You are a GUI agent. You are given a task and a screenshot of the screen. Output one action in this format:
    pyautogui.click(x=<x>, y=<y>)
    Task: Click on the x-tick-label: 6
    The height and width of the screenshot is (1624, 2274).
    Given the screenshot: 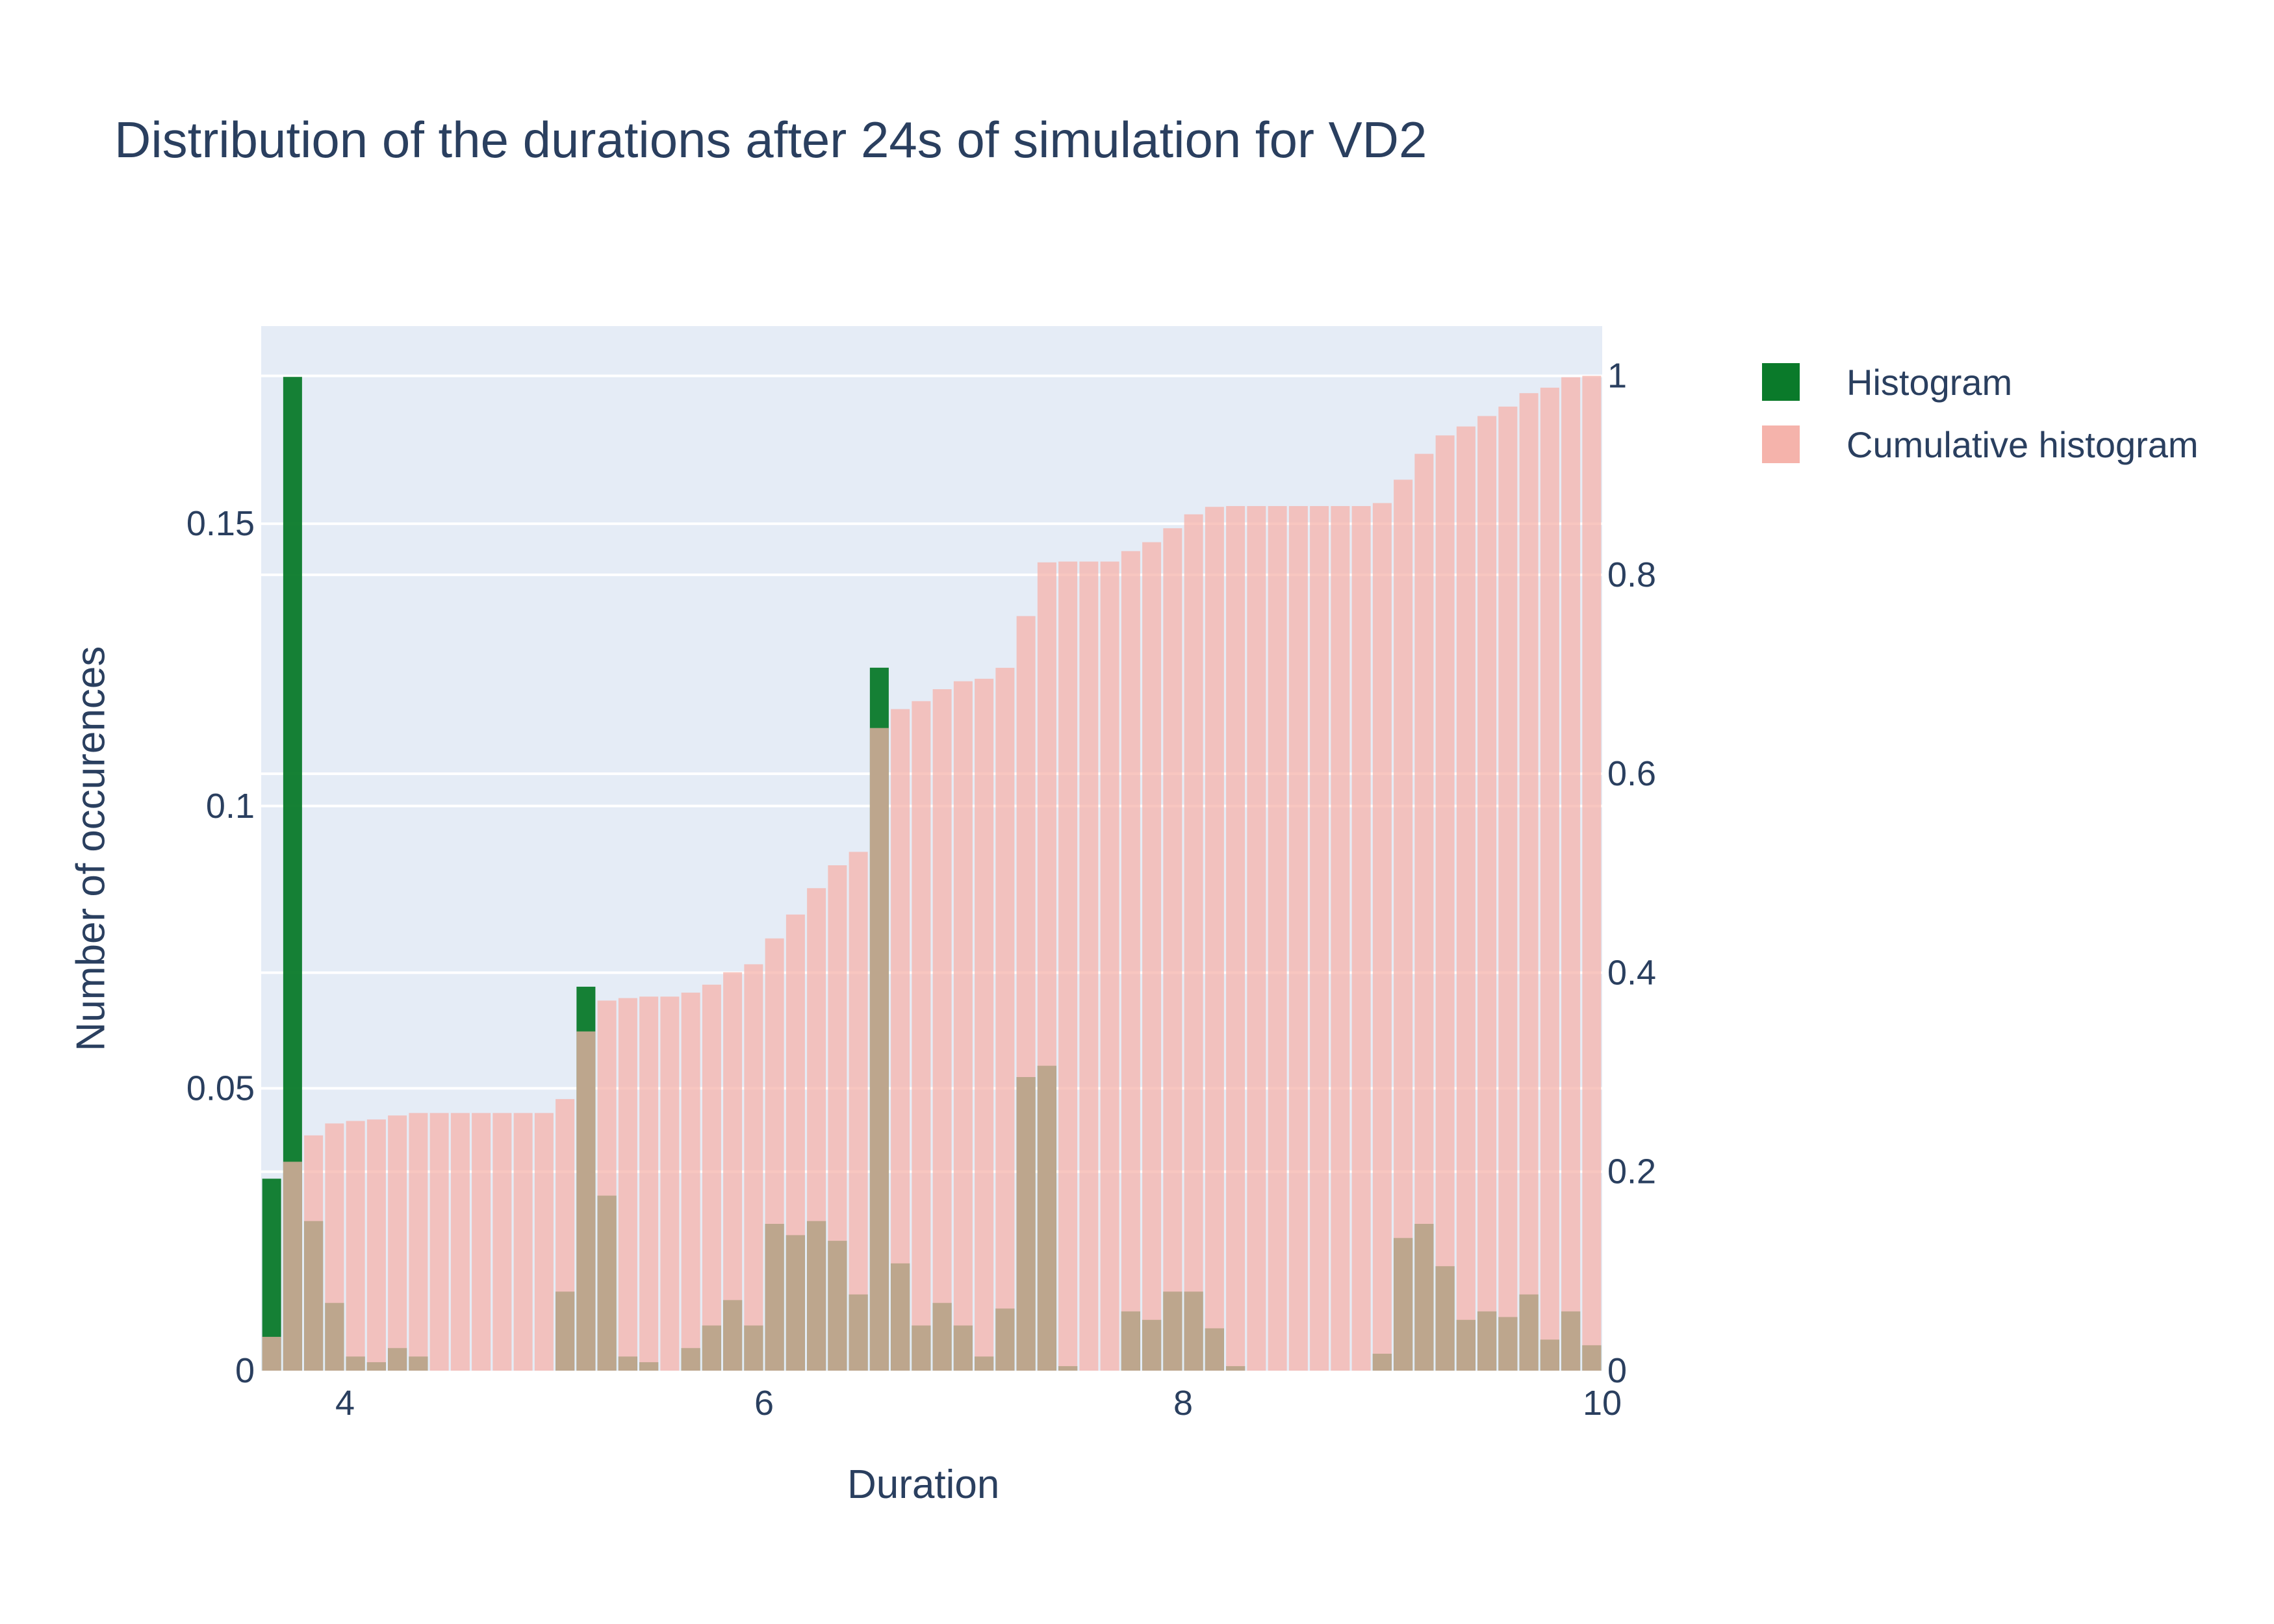 What is the action you would take?
    pyautogui.click(x=764, y=1403)
    